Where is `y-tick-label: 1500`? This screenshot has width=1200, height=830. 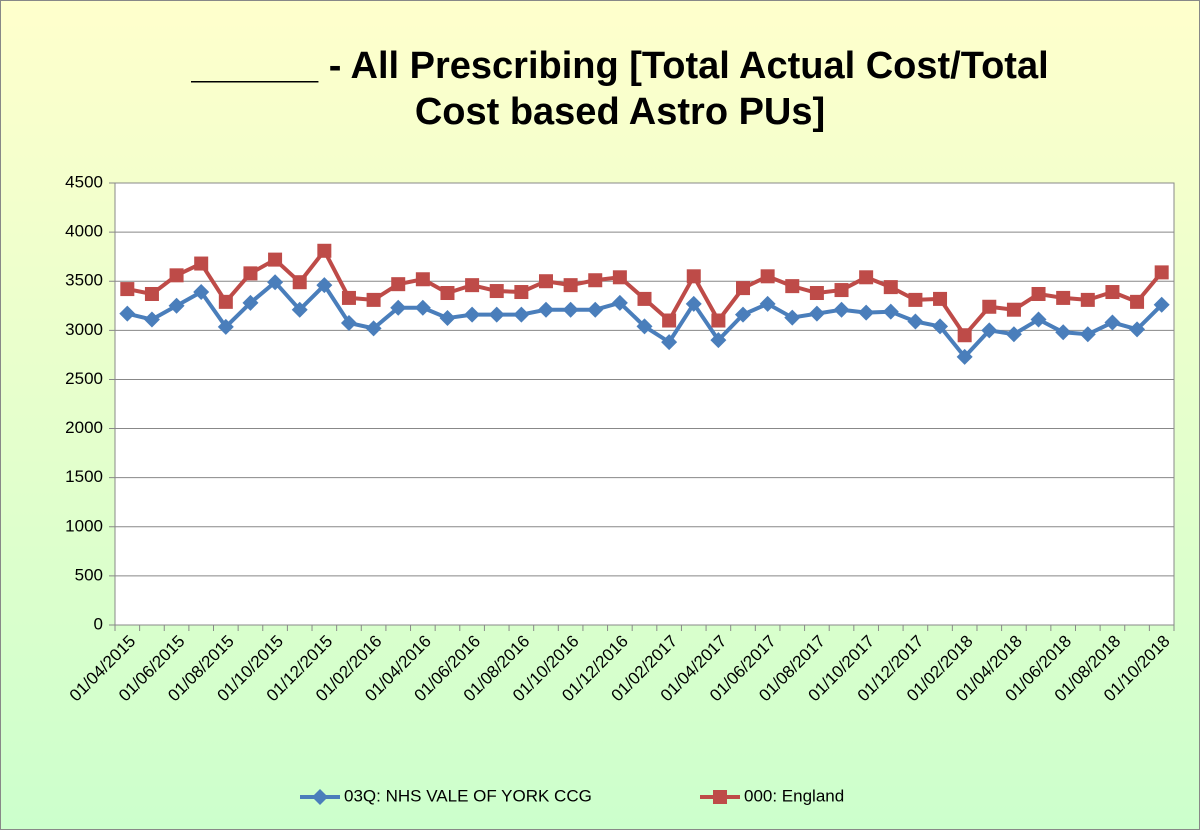 y-tick-label: 1500 is located at coordinates (84, 476).